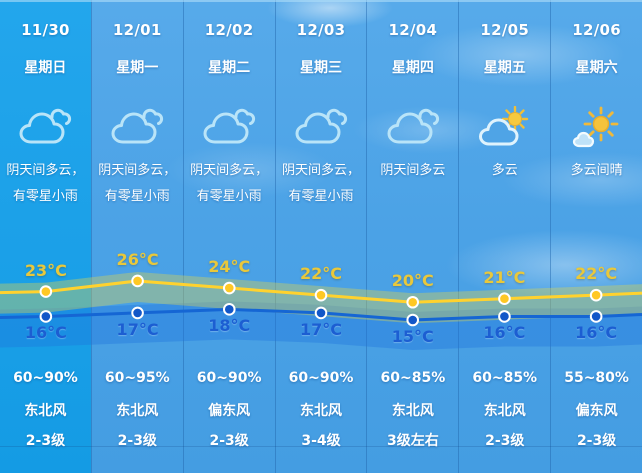 The width and height of the screenshot is (642, 473). I want to click on forecast-day-column-0: 11/30 星期日 阴天间多云，有零星小雨 60~90% 东北风 2-3级, so click(45, 236).